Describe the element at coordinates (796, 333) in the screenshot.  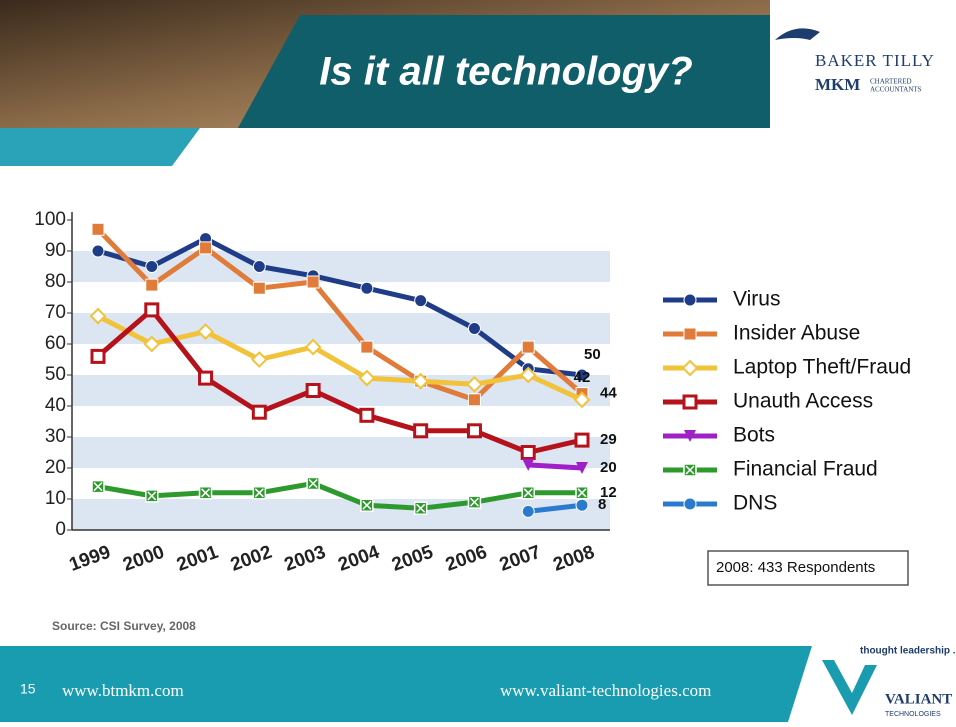
I see `legend-label: Insider Abuse` at that location.